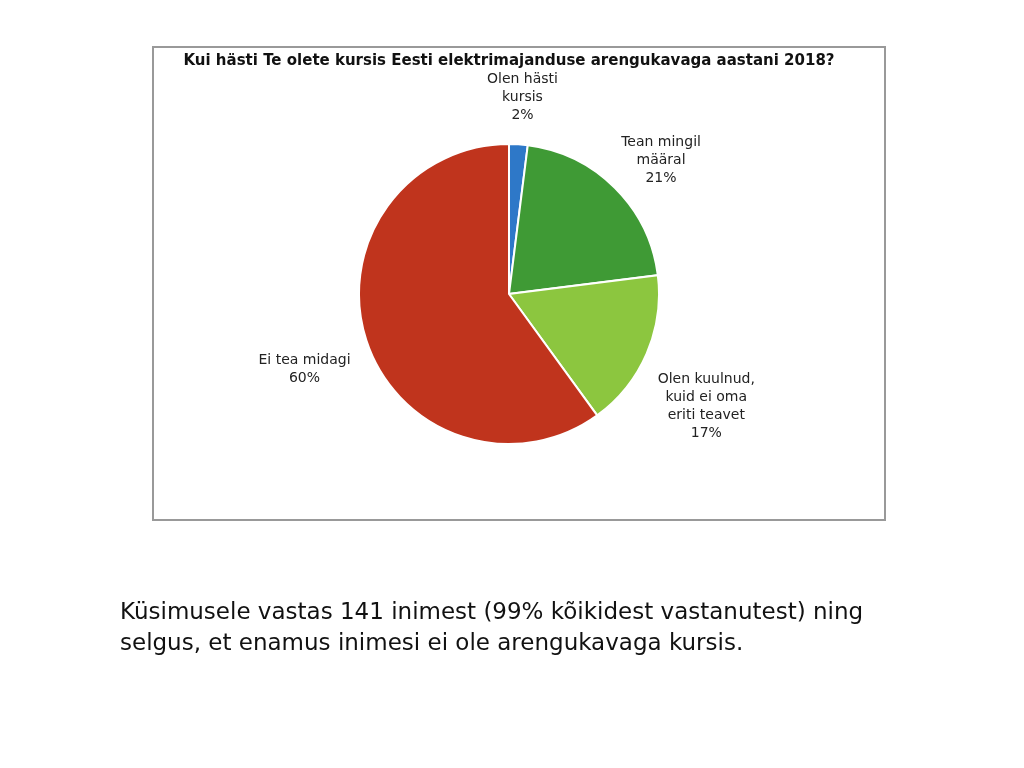 The image size is (1024, 768). I want to click on data-label: 60%, so click(304, 377).